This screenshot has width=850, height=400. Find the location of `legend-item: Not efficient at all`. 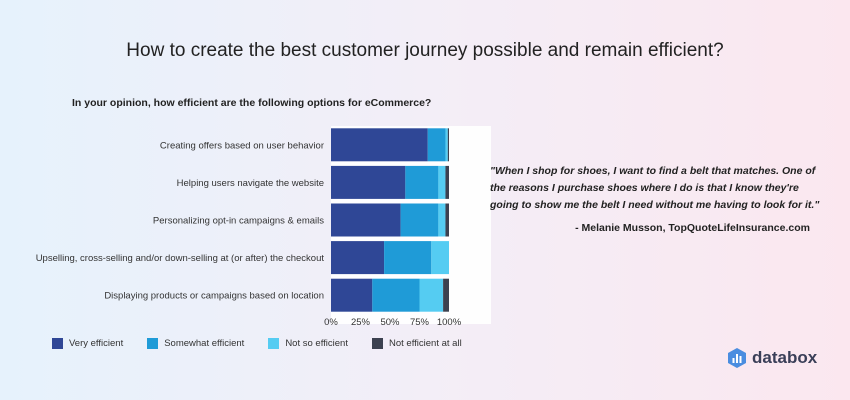

legend-item: Not efficient at all is located at coordinates (416, 343).